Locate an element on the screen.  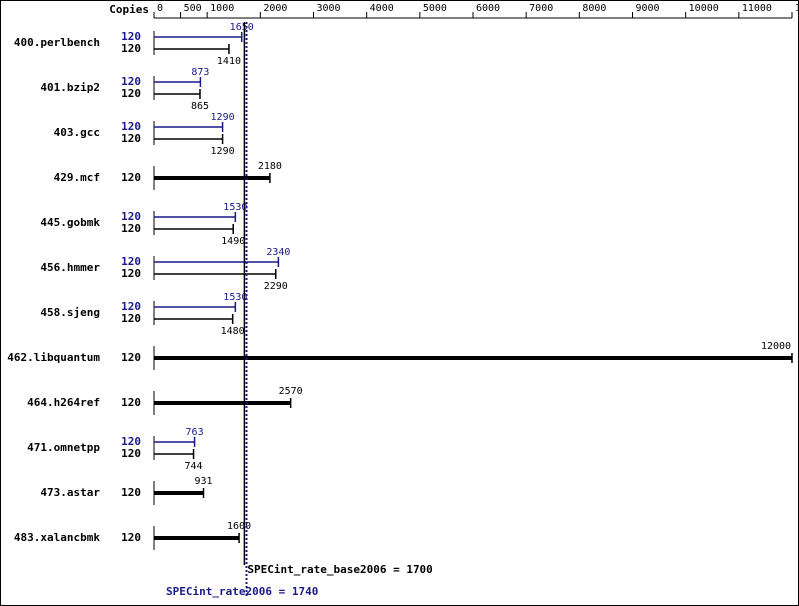
x-tick-label: 4000 is located at coordinates (382, 8).